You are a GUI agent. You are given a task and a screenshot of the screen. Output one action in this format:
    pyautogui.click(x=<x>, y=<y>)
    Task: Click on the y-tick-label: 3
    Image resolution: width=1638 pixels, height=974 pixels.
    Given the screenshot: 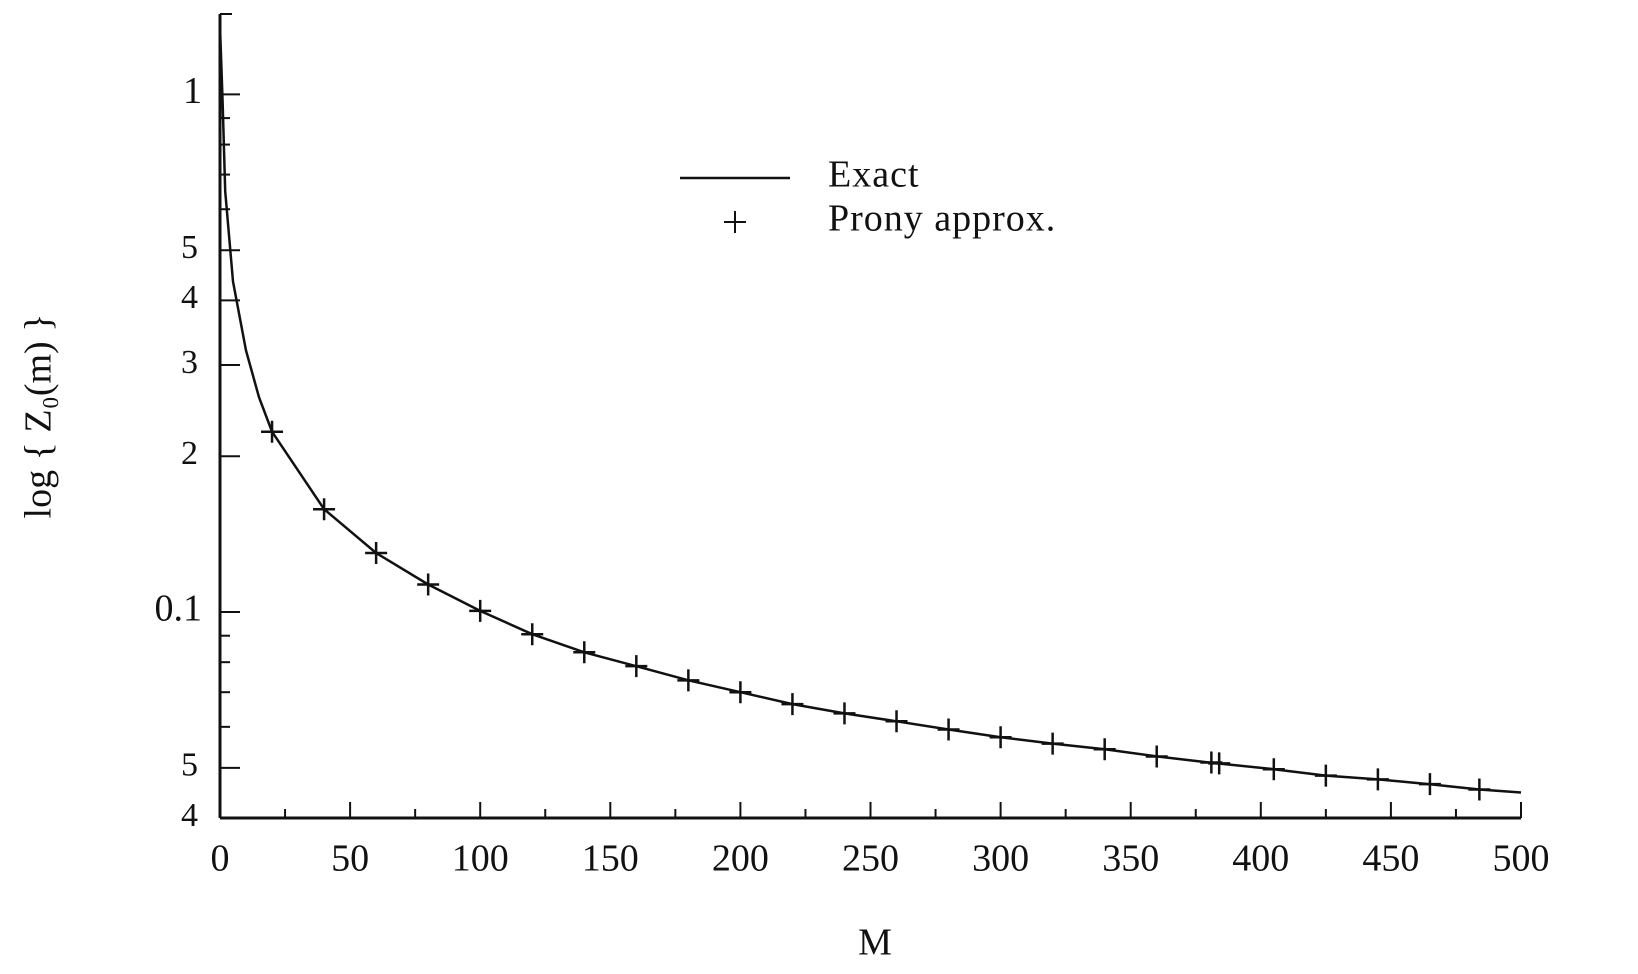 What is the action you would take?
    pyautogui.click(x=189, y=362)
    